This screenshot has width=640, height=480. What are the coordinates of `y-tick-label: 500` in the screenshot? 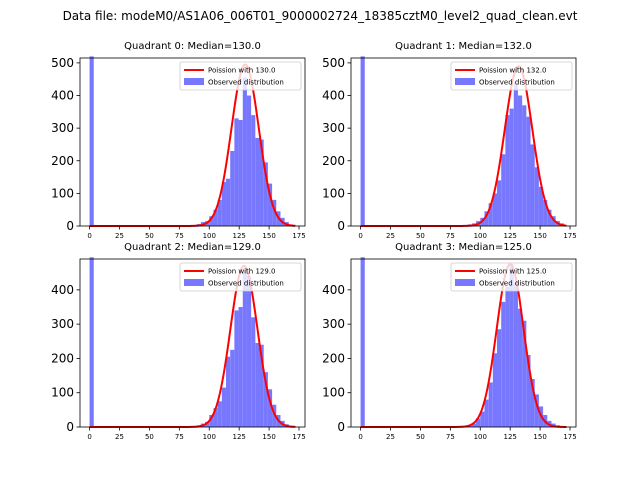 It's located at (62, 63).